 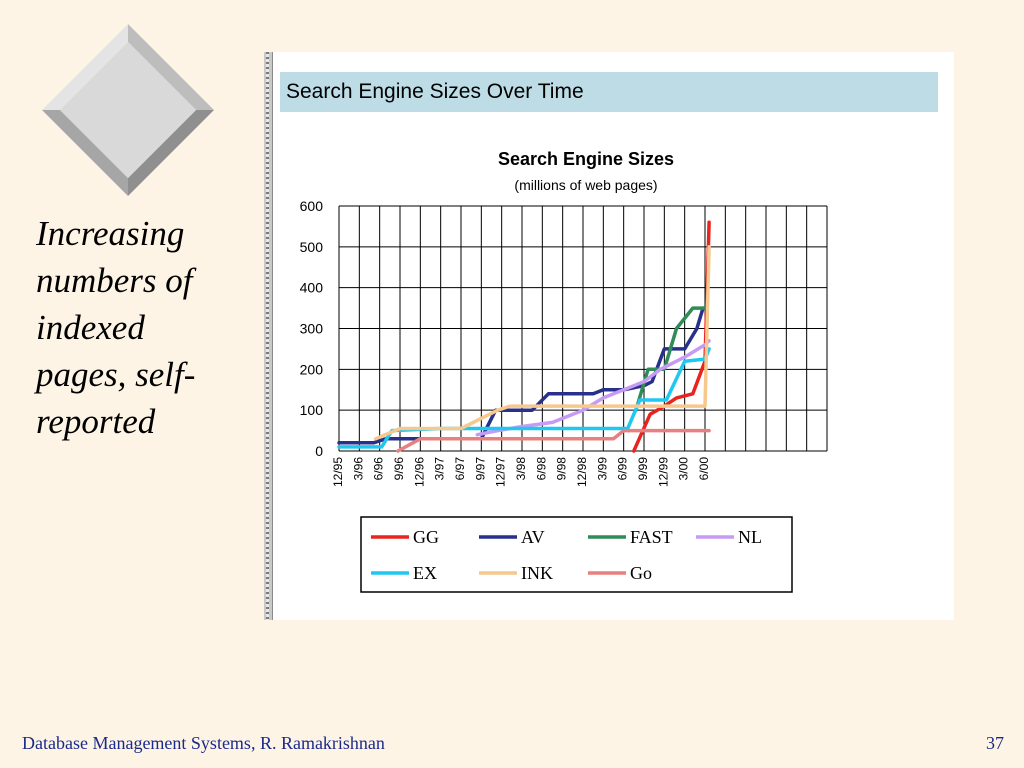 I want to click on x-tick-label: 12/96, so click(x=419, y=472).